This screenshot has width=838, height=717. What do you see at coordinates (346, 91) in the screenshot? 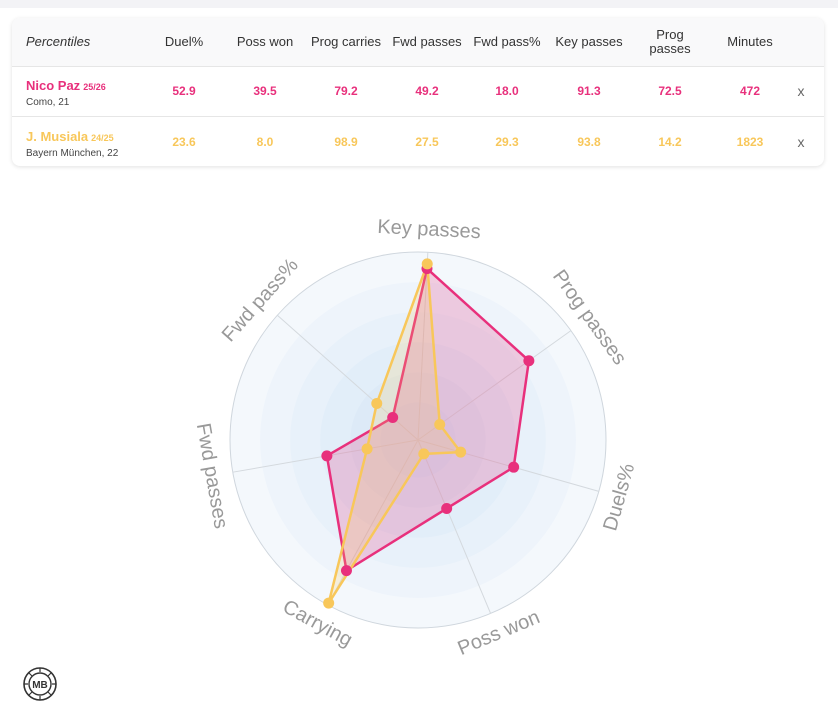
I see `prog-carries-value: 79.2` at bounding box center [346, 91].